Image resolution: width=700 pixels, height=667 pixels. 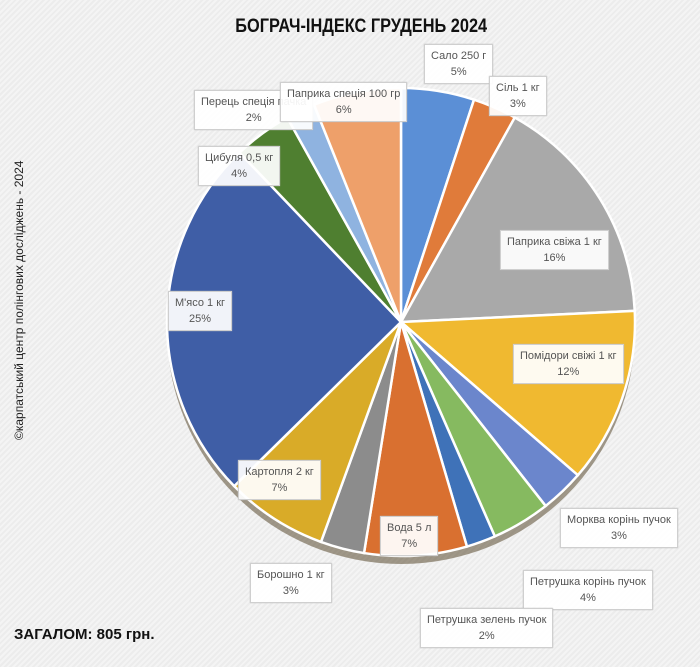 I want to click on data-label: Цибуля 0,5 кг 4%, so click(x=239, y=166).